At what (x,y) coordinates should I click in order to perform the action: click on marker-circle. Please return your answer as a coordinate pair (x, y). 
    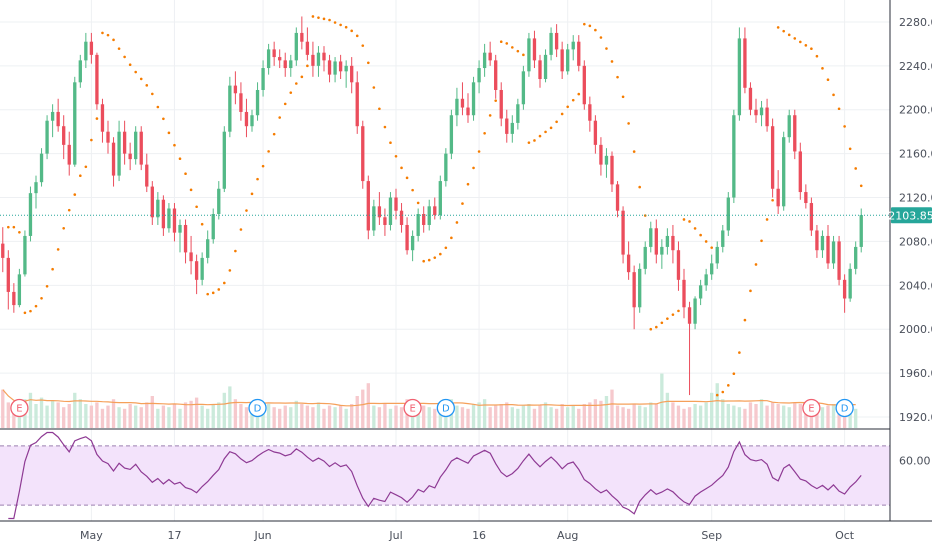
    Looking at the image, I should click on (445, 408).